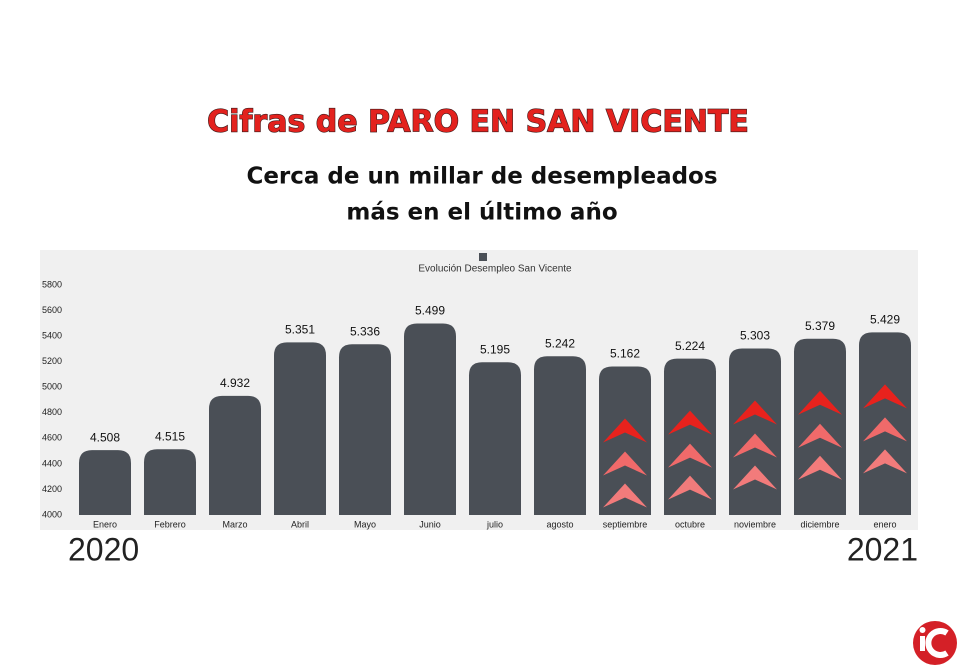 This screenshot has height=668, width=960. Describe the element at coordinates (52, 361) in the screenshot. I see `y-tick-label: 5200` at that location.